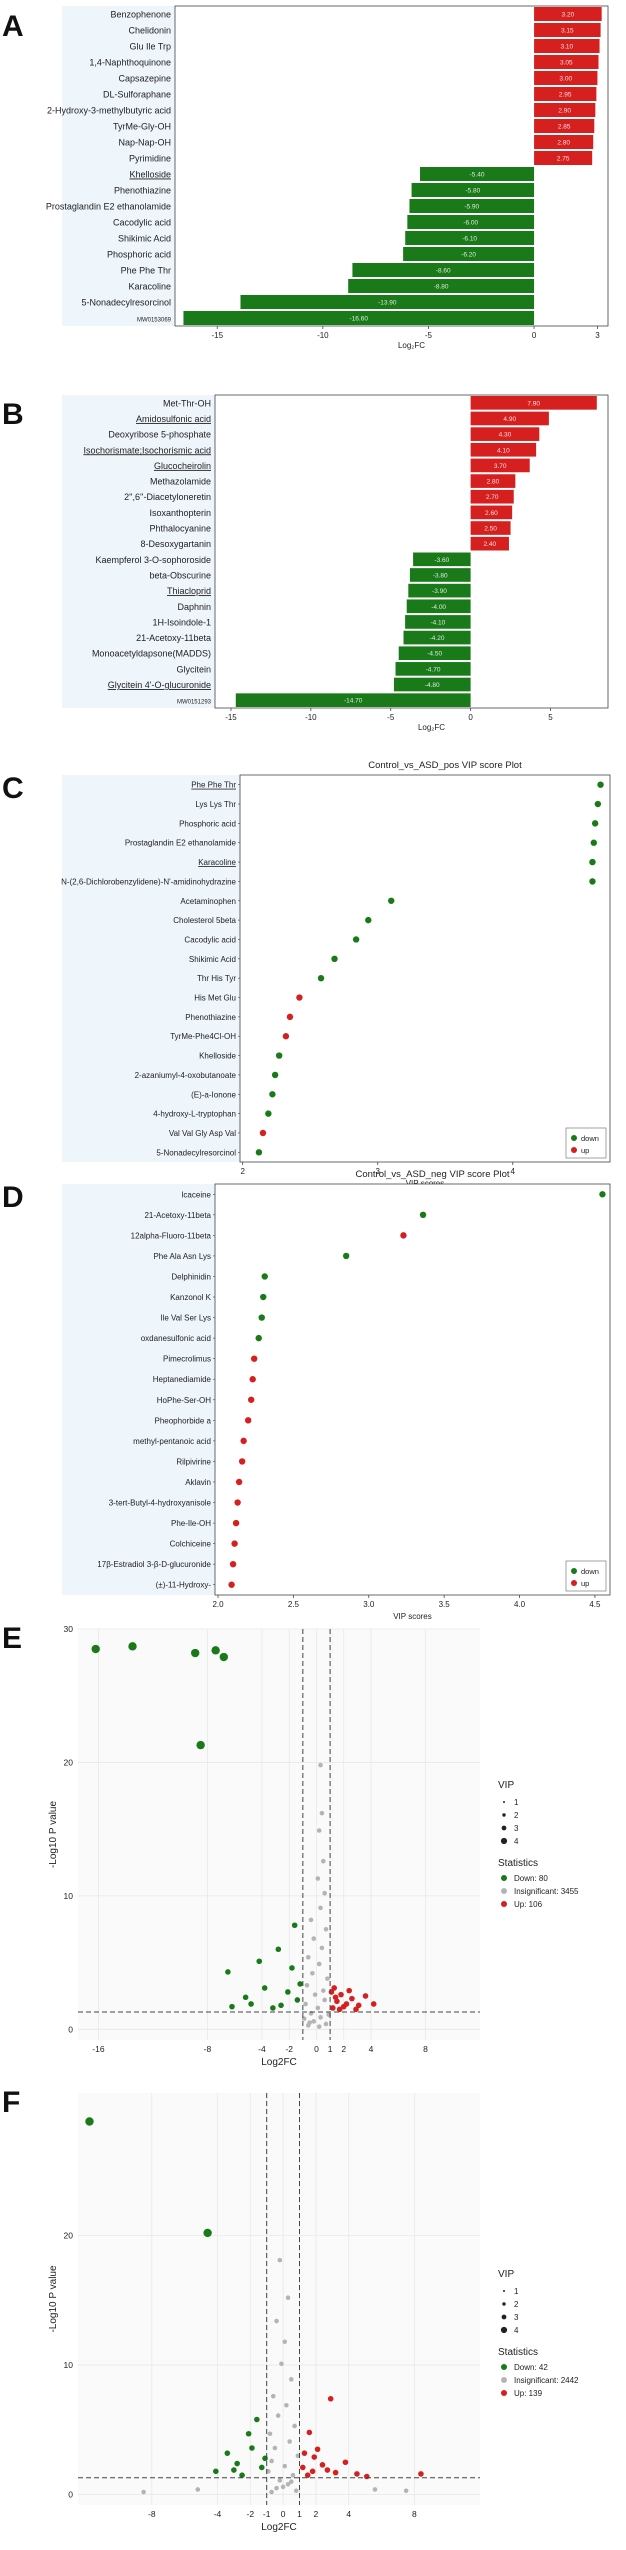  Describe the element at coordinates (142, 127) in the screenshot. I see `category-label: TyrMe-Gly-OH` at that location.